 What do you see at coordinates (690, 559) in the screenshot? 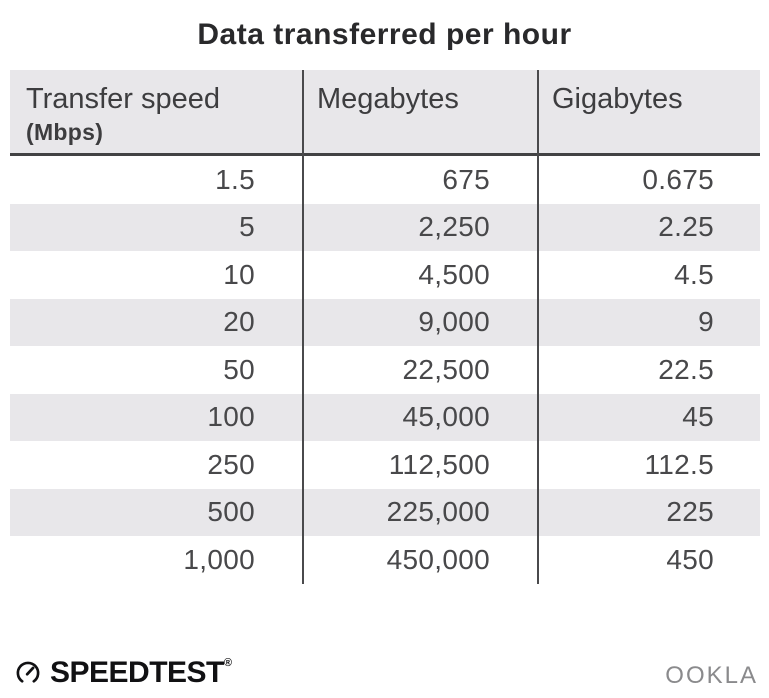
I see `cell-gigabytes: 450` at bounding box center [690, 559].